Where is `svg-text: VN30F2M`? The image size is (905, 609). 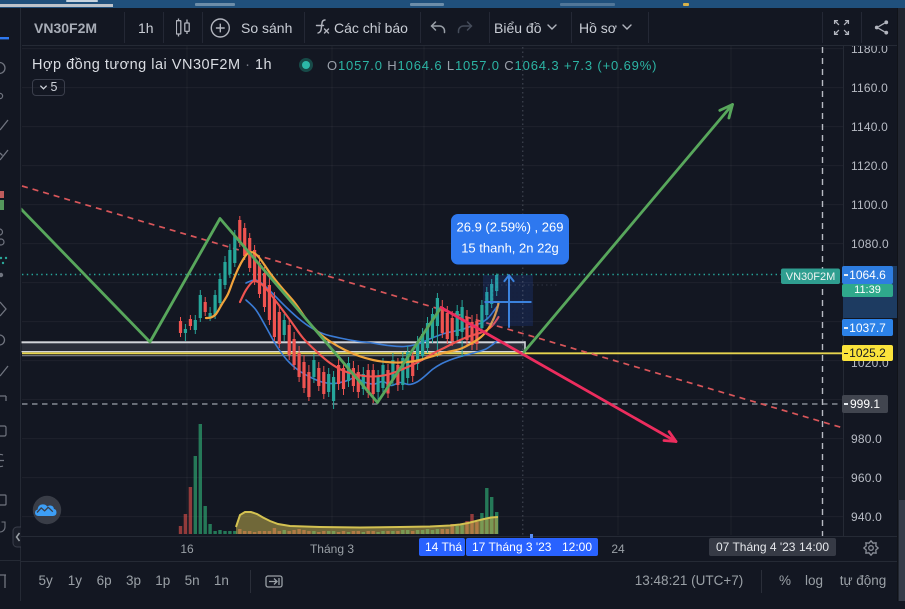
svg-text: VN30F2M is located at coordinates (811, 277).